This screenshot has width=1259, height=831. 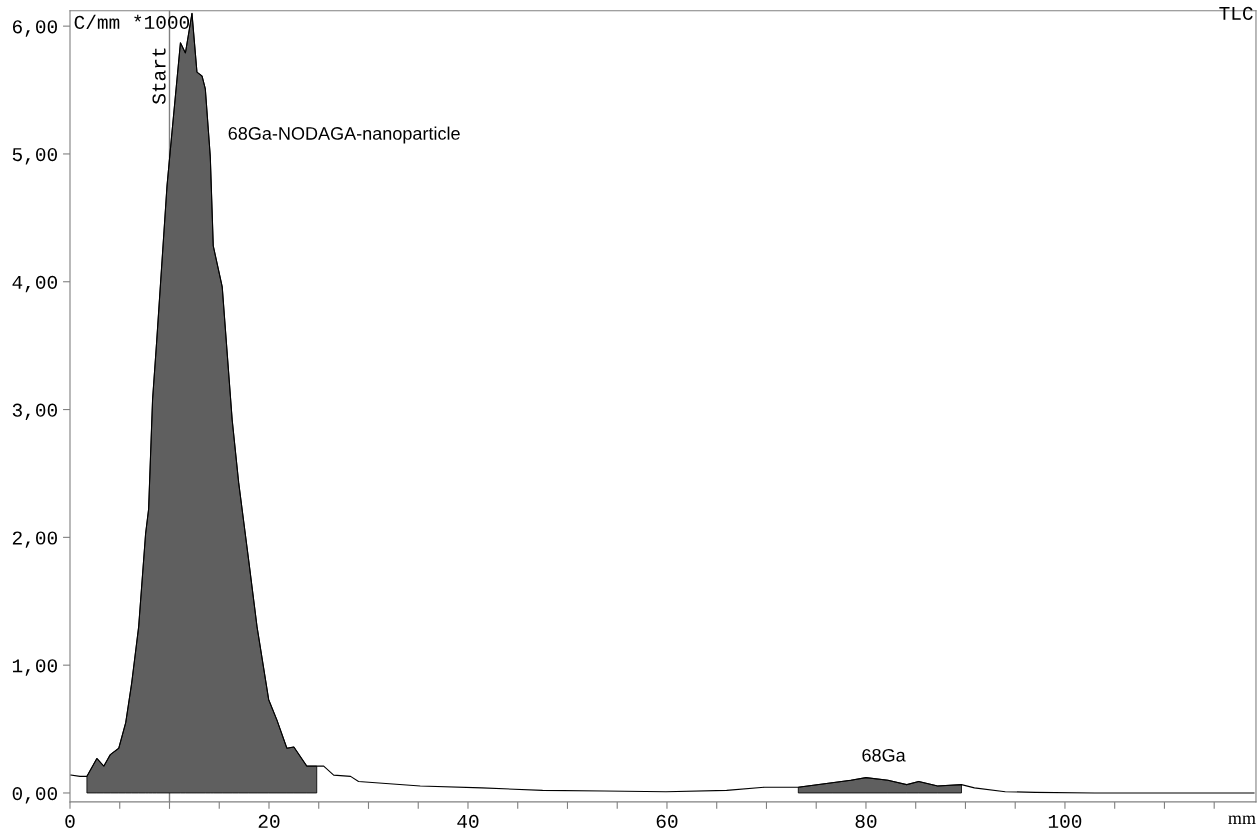 What do you see at coordinates (34, 156) in the screenshot?
I see `y-tick-label: 5,00` at bounding box center [34, 156].